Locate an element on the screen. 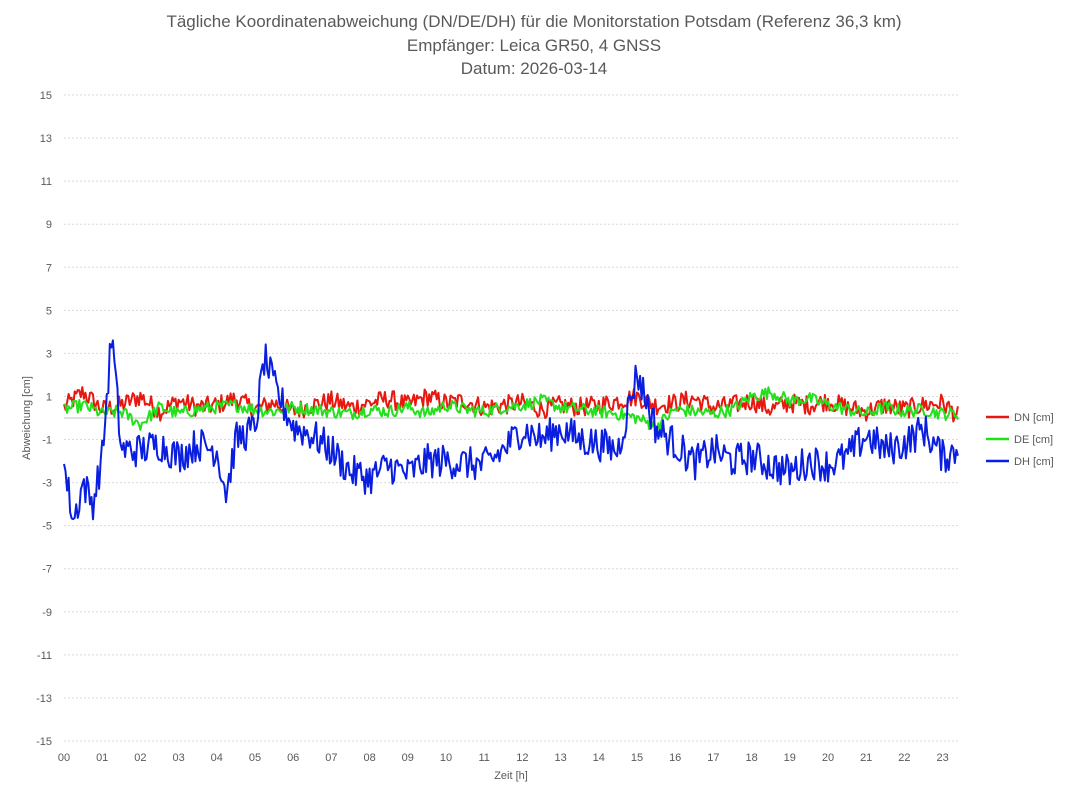 This screenshot has height=801, width=1068. y-tick-label: 3 is located at coordinates (49, 354).